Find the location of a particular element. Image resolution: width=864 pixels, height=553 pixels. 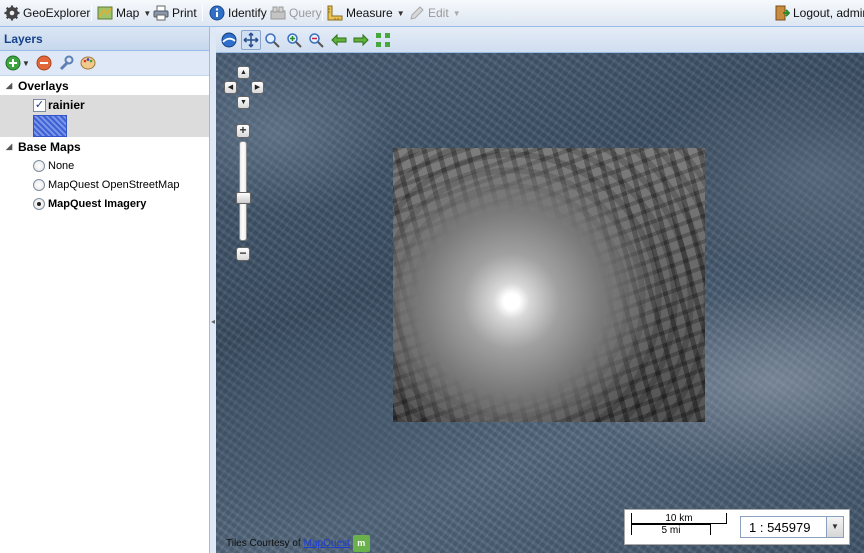

zoom-in-icon is located at coordinates (294, 40).